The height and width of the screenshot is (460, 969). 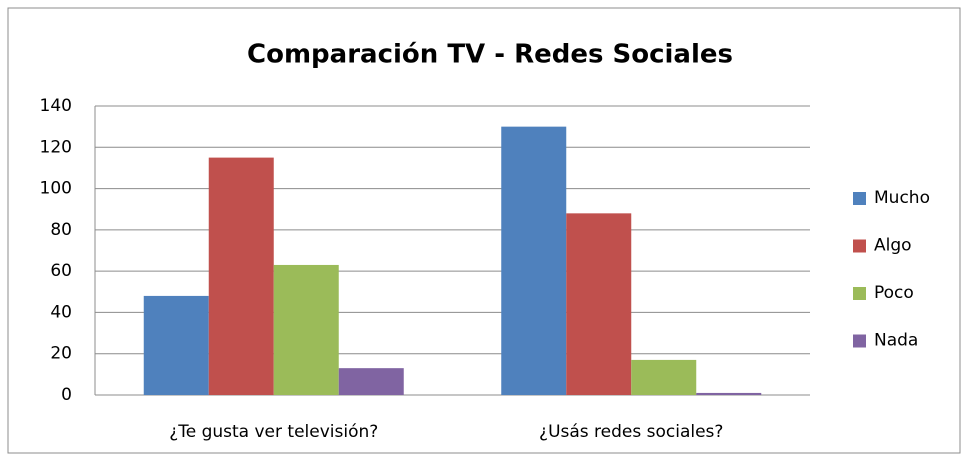 What do you see at coordinates (61, 354) in the screenshot?
I see `y-tick-label: 20` at bounding box center [61, 354].